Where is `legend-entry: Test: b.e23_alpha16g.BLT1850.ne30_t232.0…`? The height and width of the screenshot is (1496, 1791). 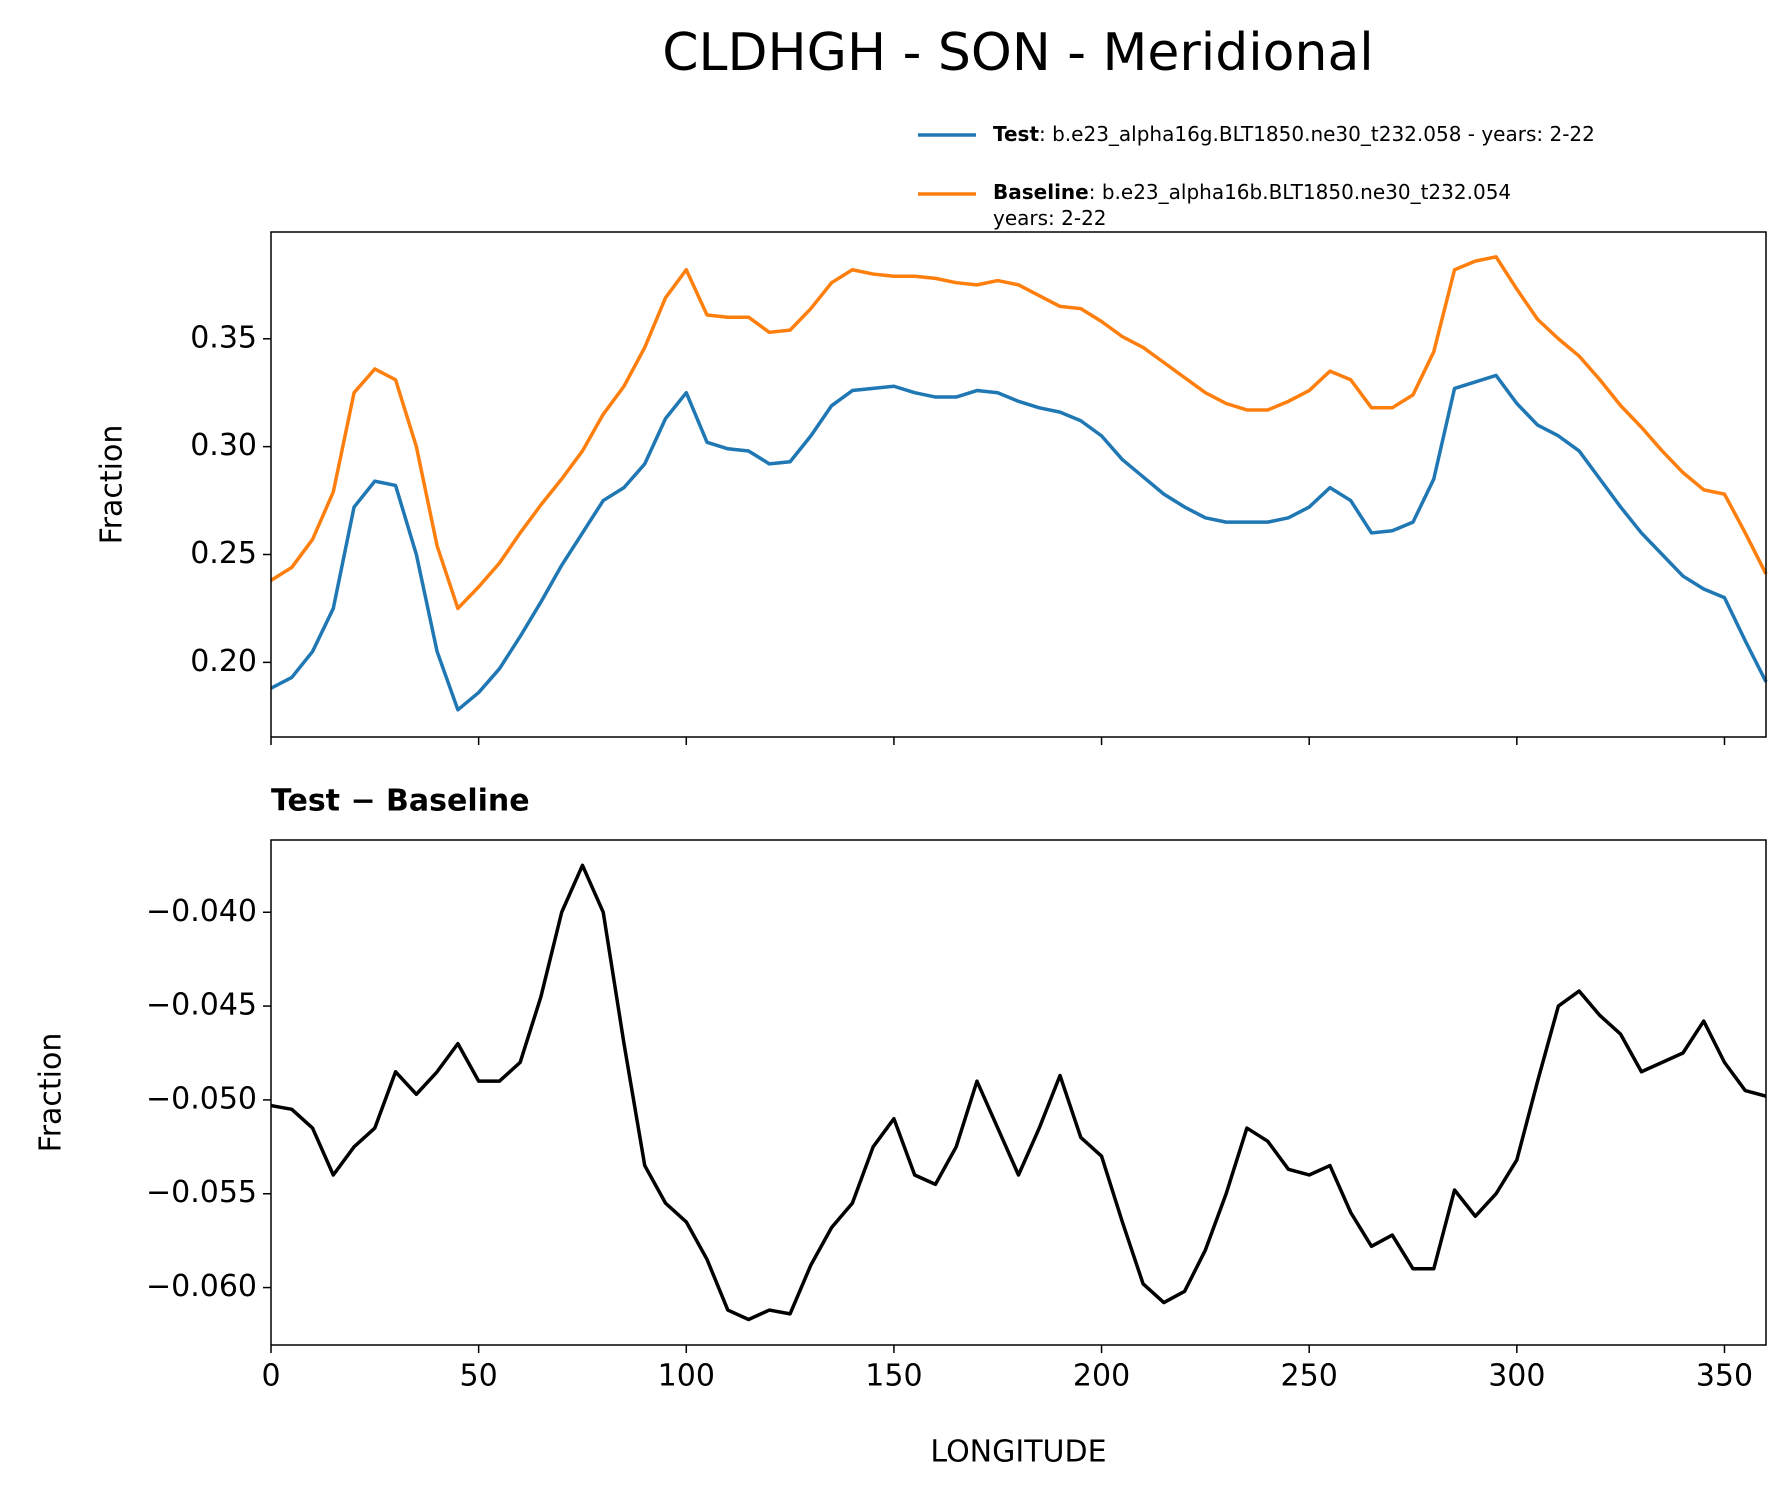 legend-entry: Test: b.e23_alpha16g.BLT1850.ne30_t232.0… is located at coordinates (1294, 134).